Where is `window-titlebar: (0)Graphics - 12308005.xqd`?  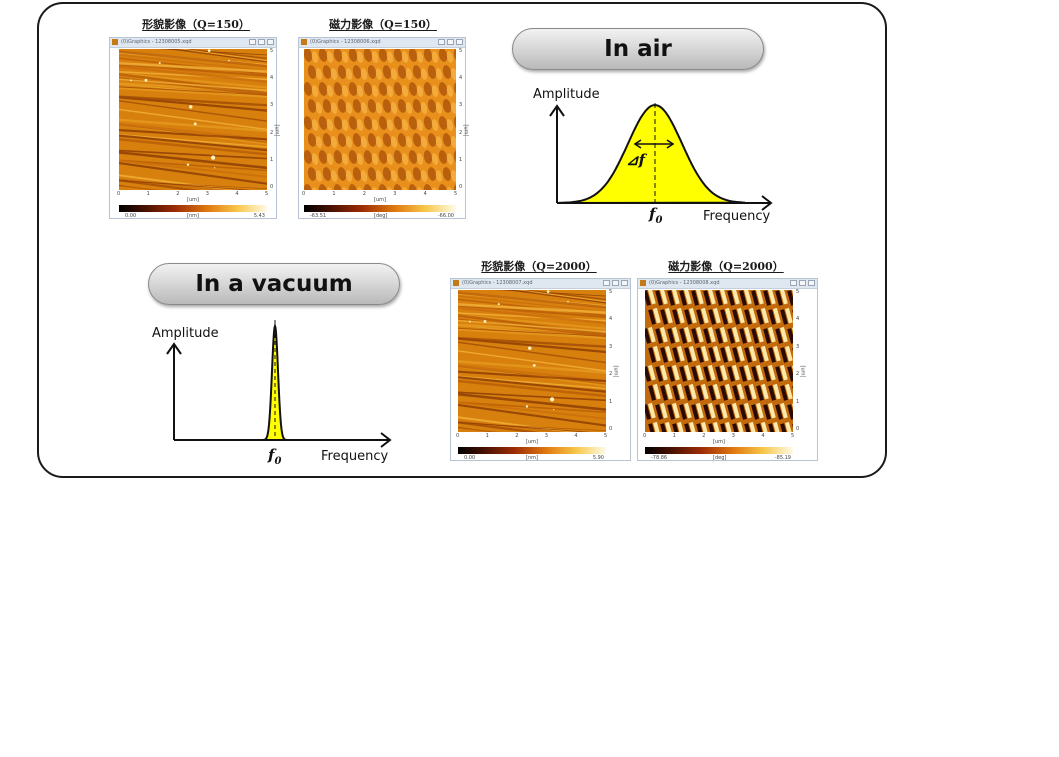 window-titlebar: (0)Graphics - 12308005.xqd is located at coordinates (193, 43).